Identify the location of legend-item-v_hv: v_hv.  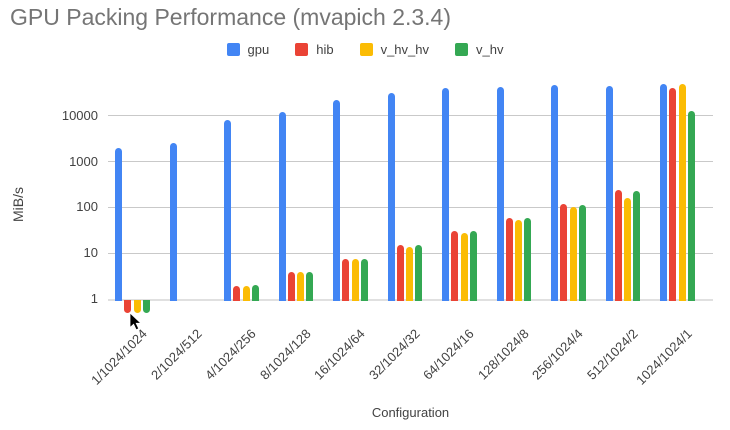
(479, 49).